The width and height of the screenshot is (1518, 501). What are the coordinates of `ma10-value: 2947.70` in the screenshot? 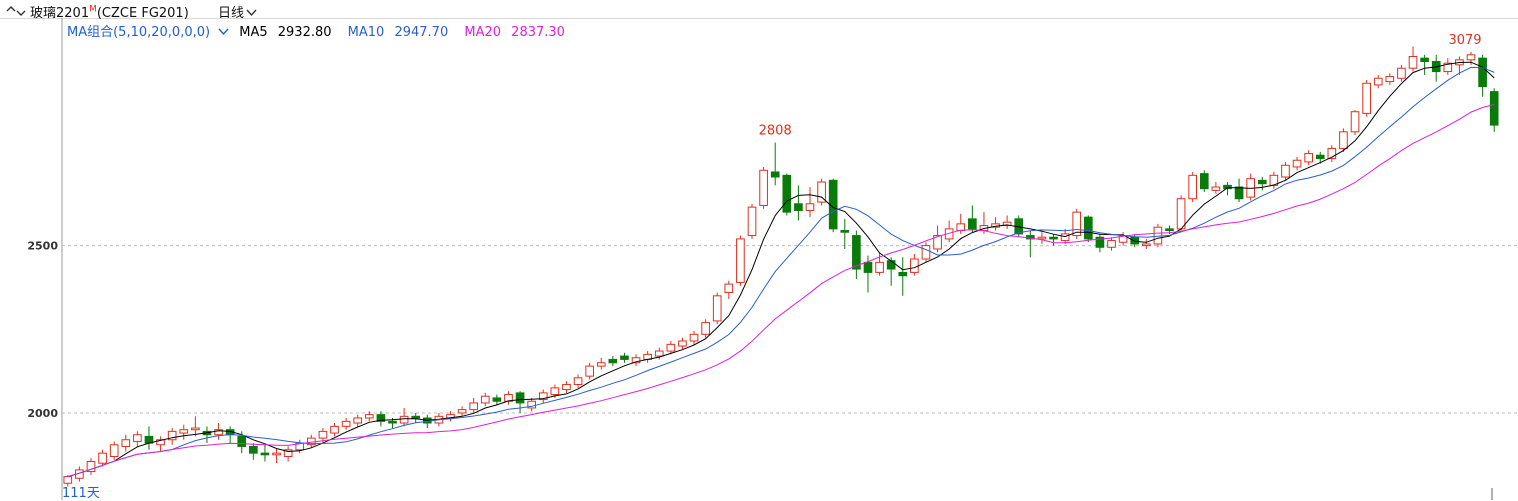 It's located at (421, 32).